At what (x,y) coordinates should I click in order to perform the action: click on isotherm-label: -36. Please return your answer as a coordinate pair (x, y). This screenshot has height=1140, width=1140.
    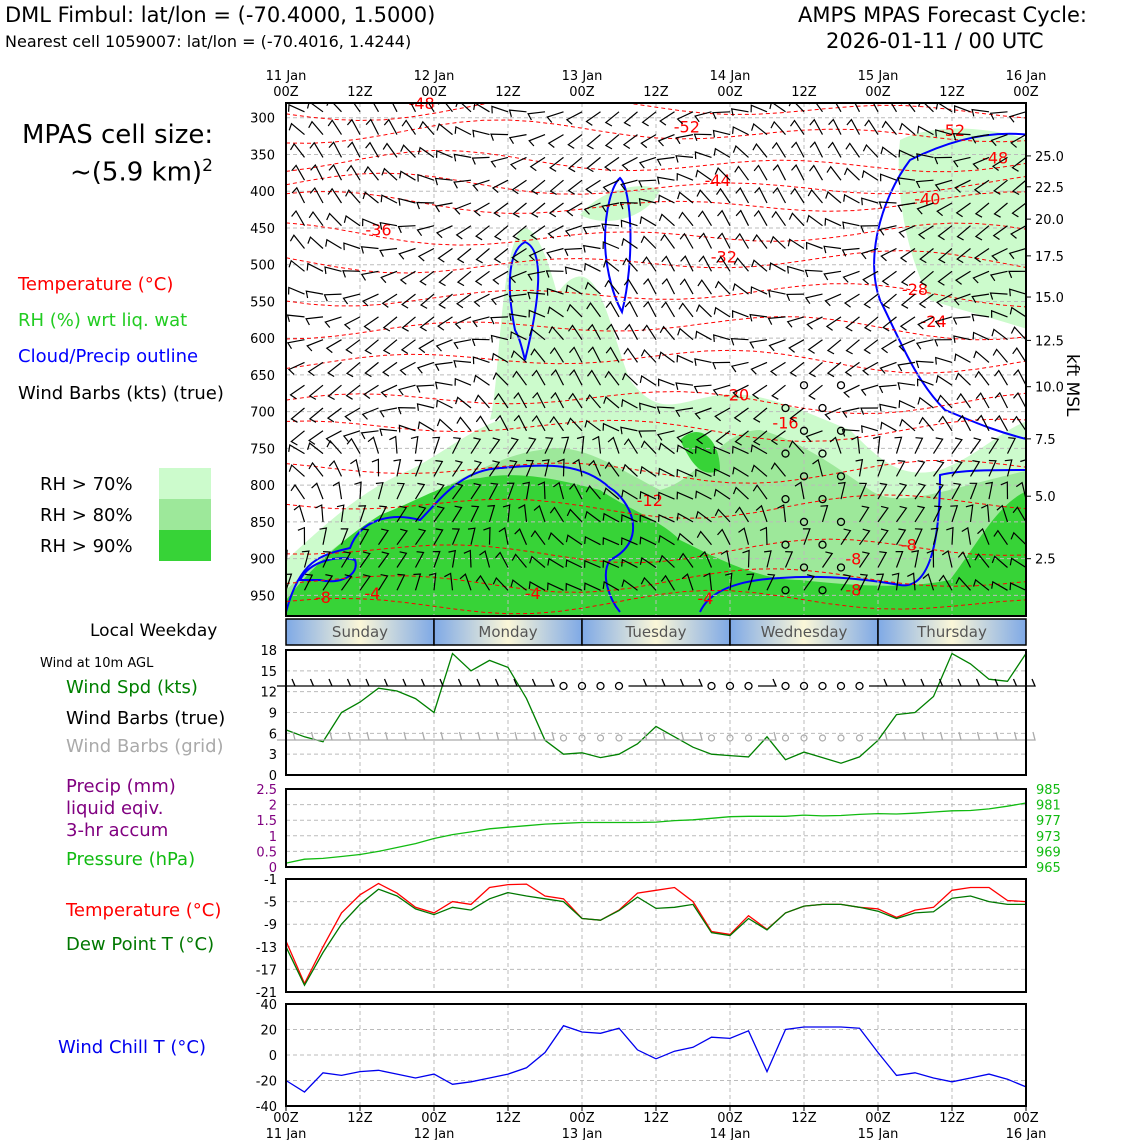
    Looking at the image, I should click on (378, 229).